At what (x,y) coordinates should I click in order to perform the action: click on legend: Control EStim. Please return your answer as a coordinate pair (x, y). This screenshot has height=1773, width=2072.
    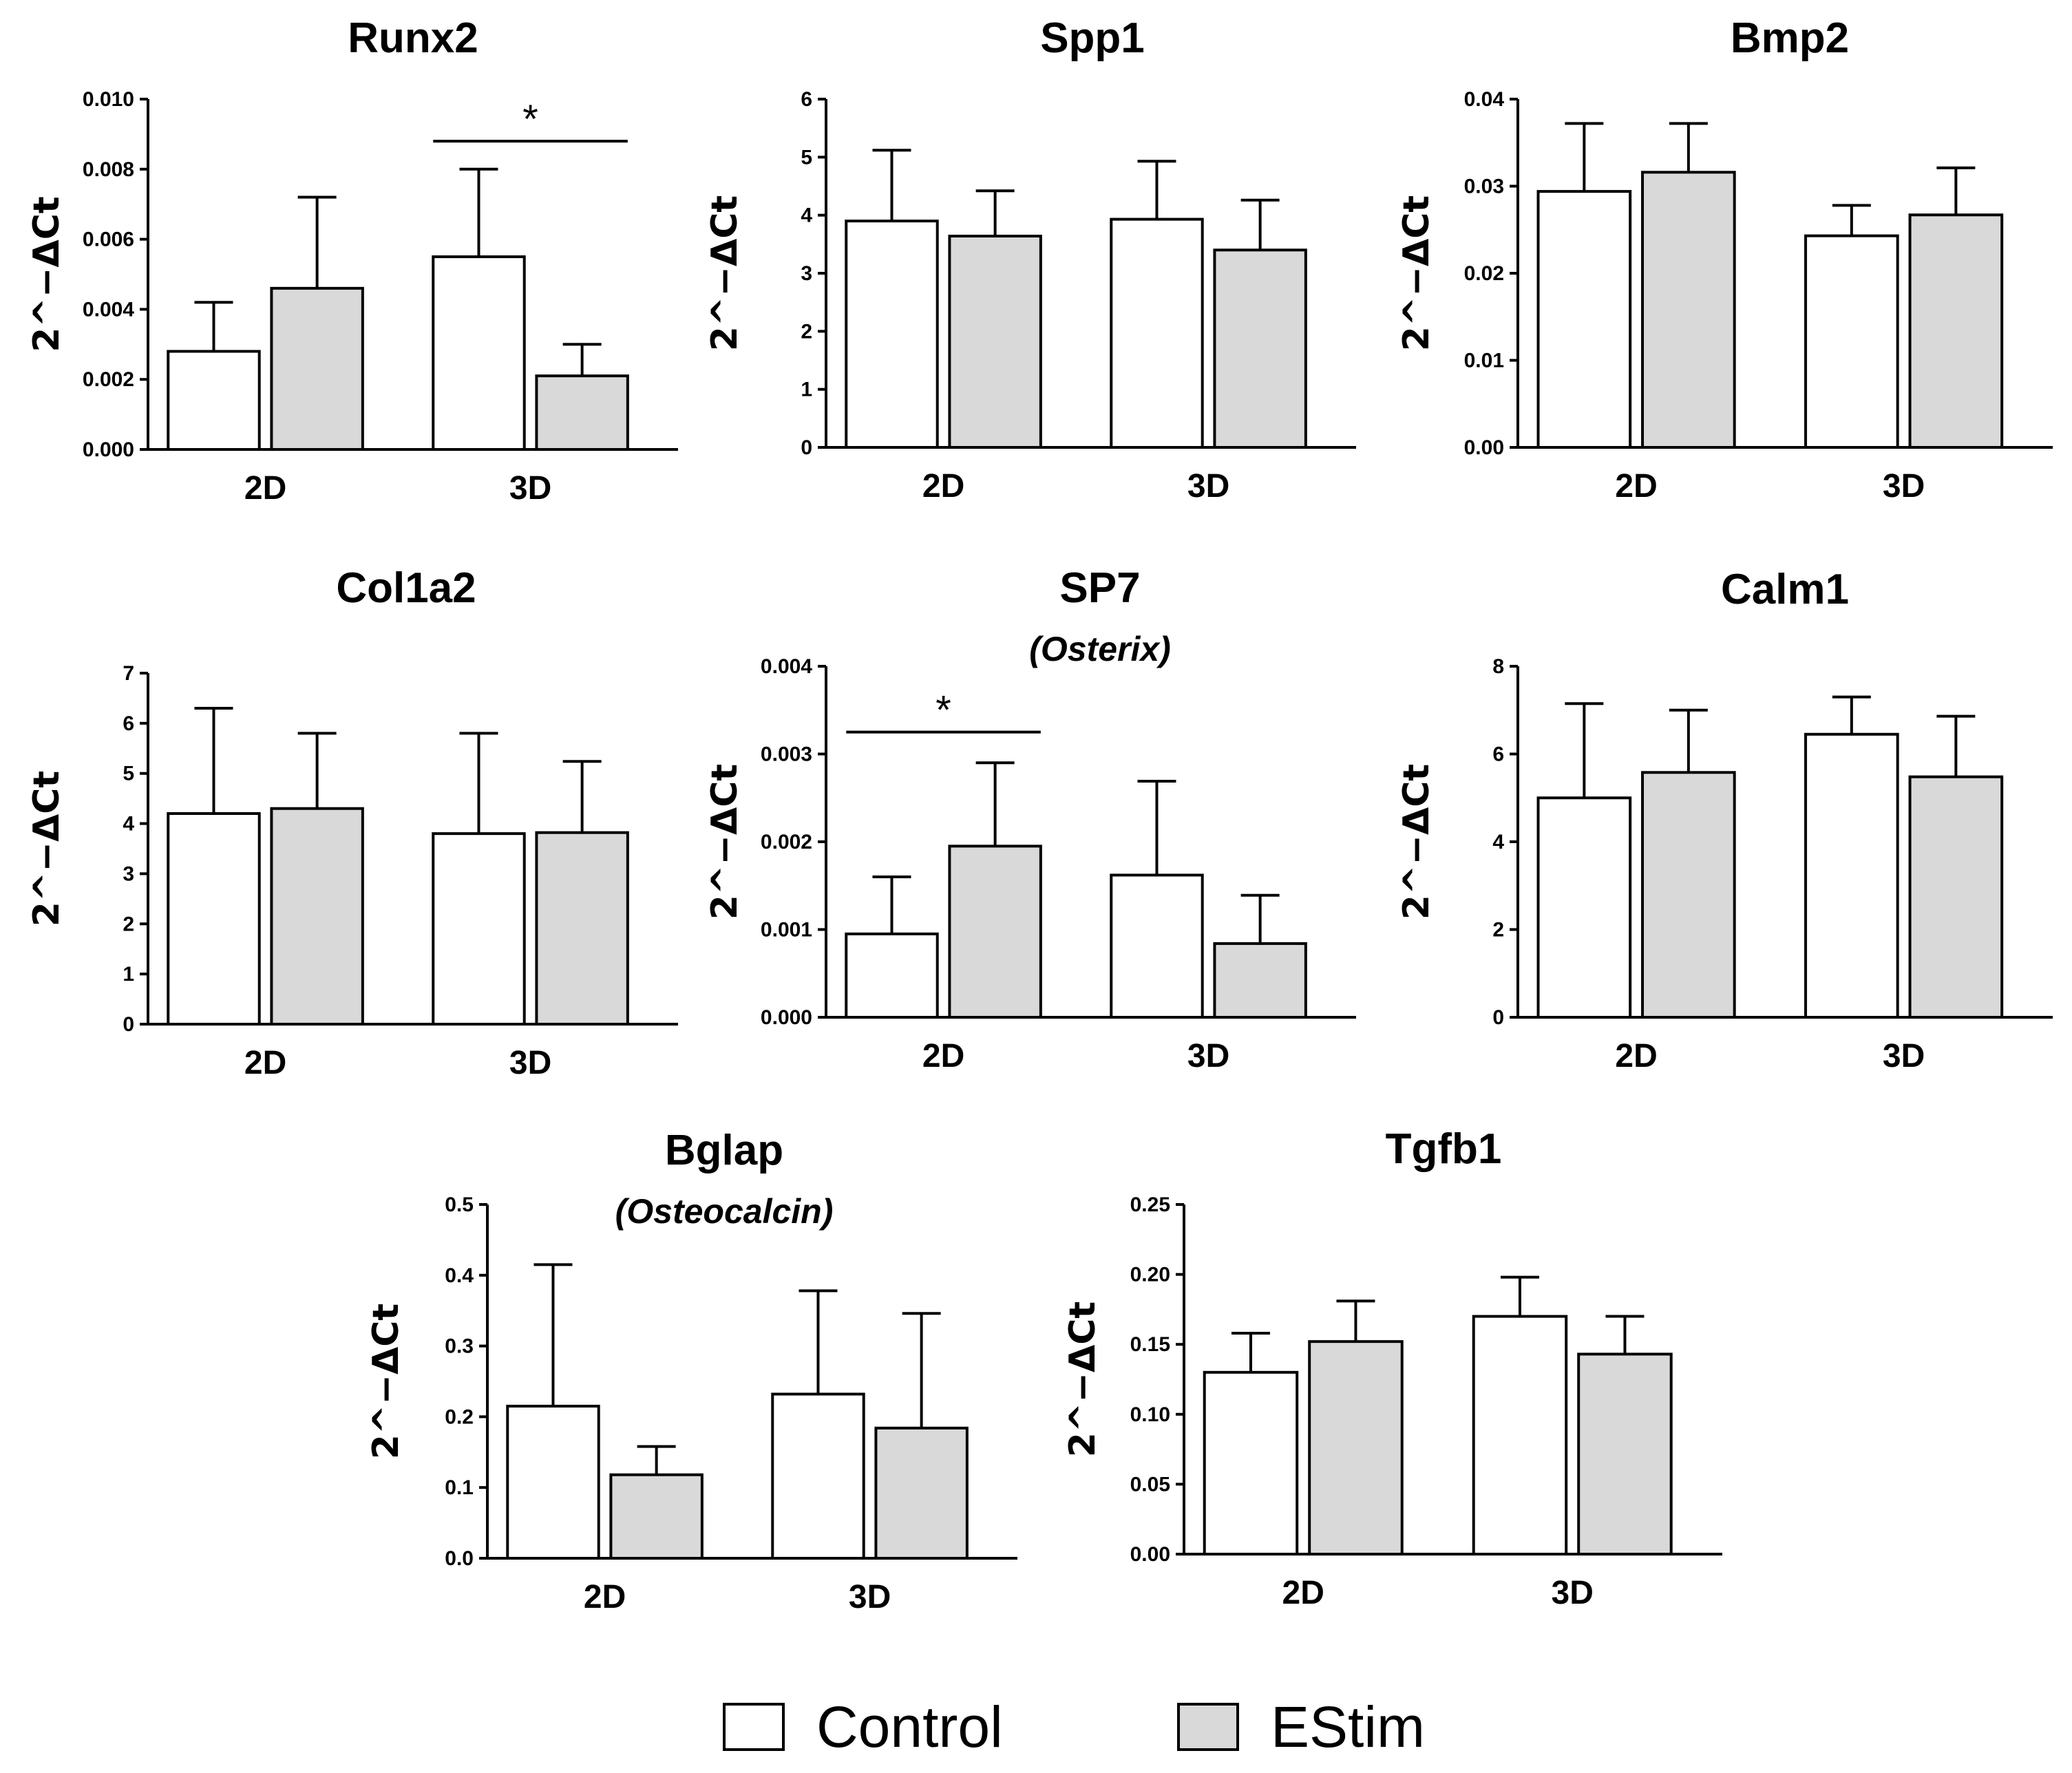
    Looking at the image, I should click on (1074, 1727).